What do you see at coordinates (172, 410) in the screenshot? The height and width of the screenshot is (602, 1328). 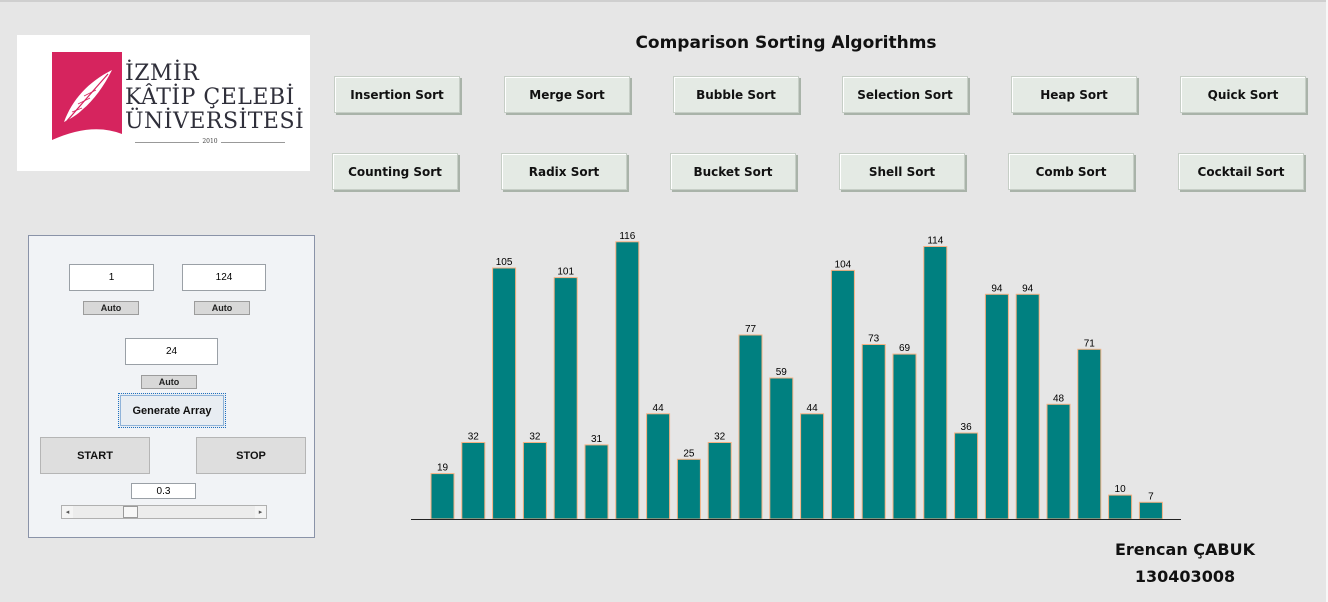 I see `generate-array-button: Generate Array` at bounding box center [172, 410].